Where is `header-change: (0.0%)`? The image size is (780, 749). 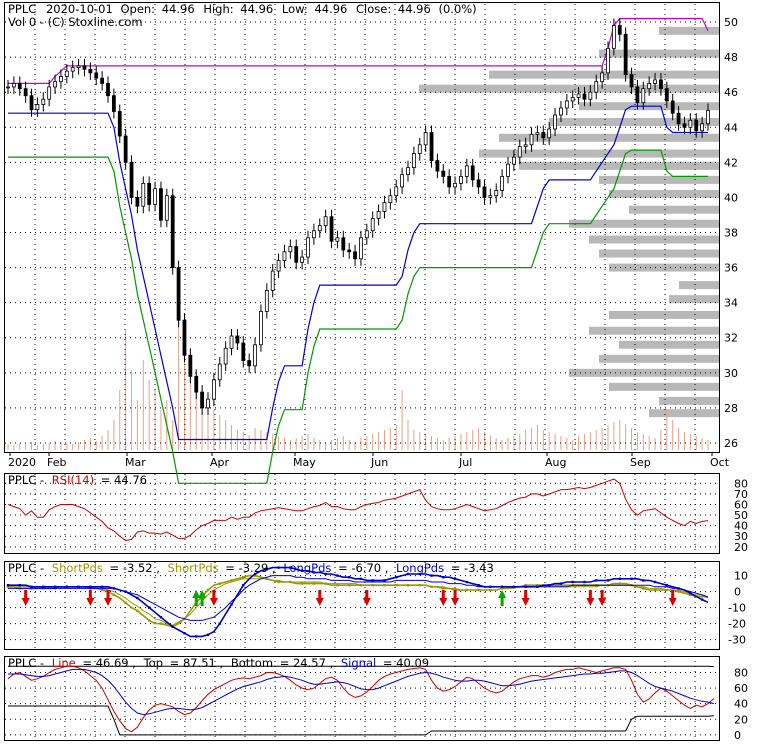 header-change: (0.0%) is located at coordinates (457, 9).